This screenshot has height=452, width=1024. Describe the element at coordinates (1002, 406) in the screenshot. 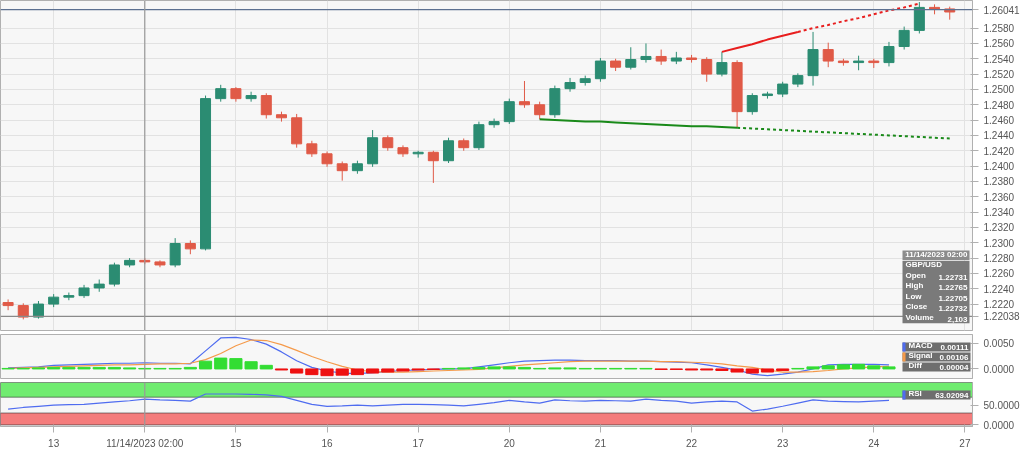

I see `y-tick-label: 50.0000` at that location.